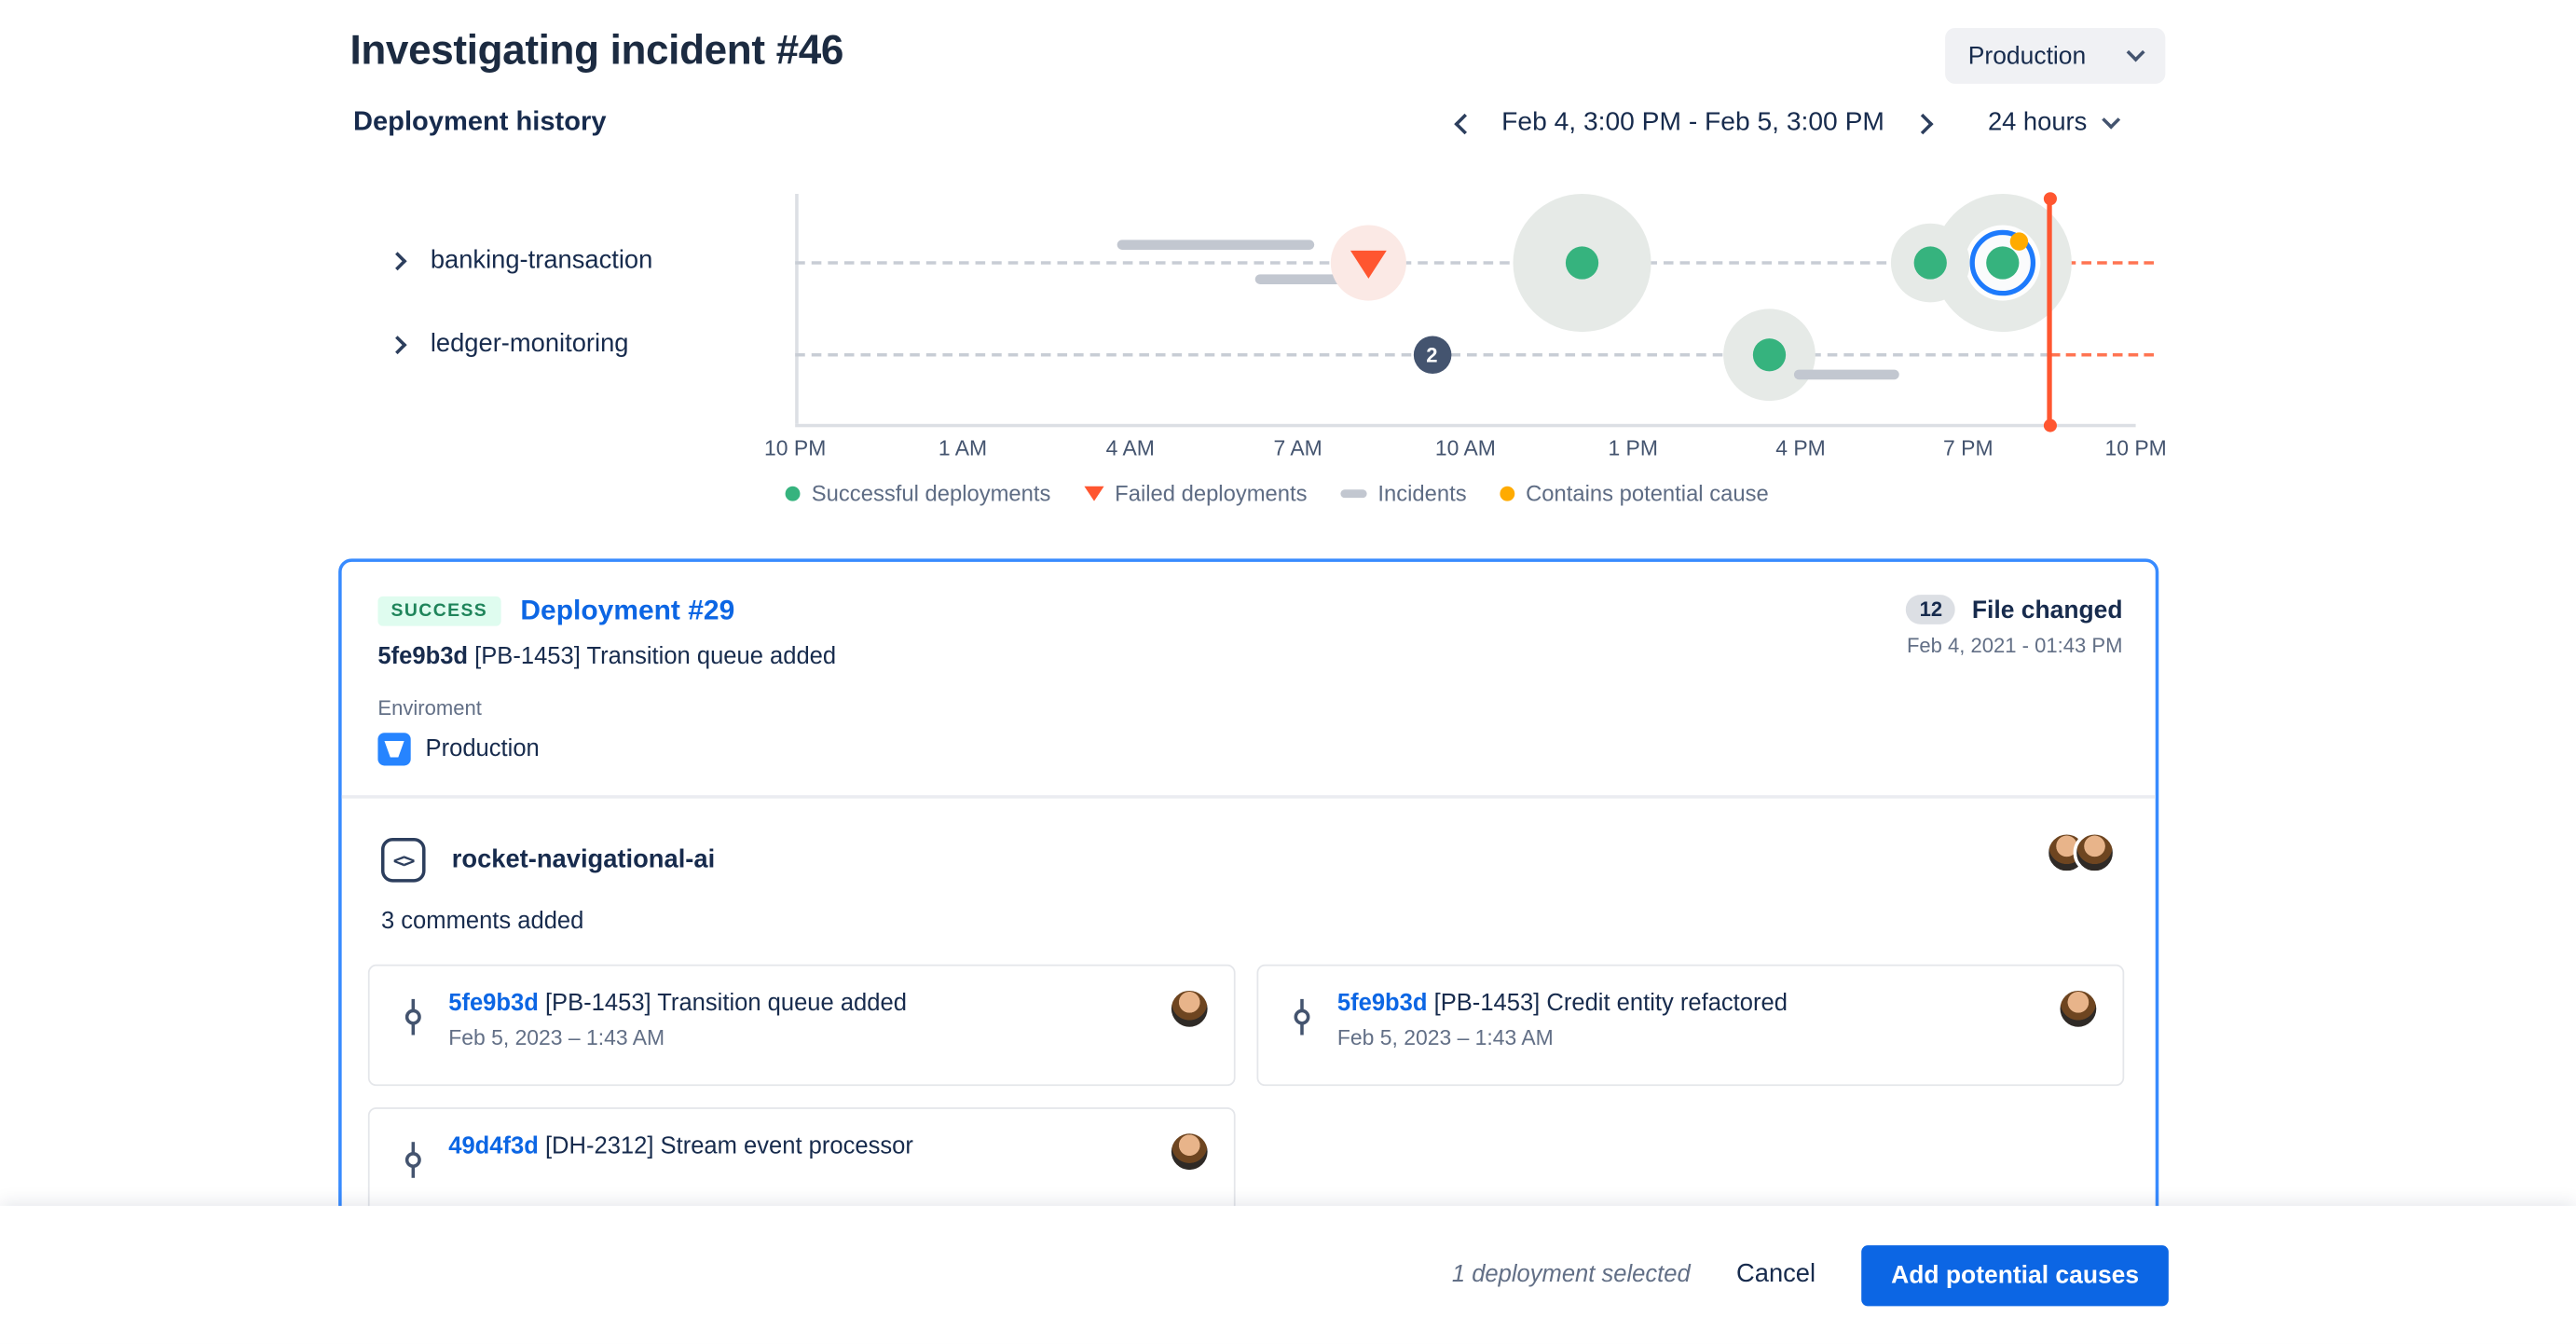 Image resolution: width=2576 pixels, height=1344 pixels. I want to click on cancel-button: Cancel, so click(1776, 1274).